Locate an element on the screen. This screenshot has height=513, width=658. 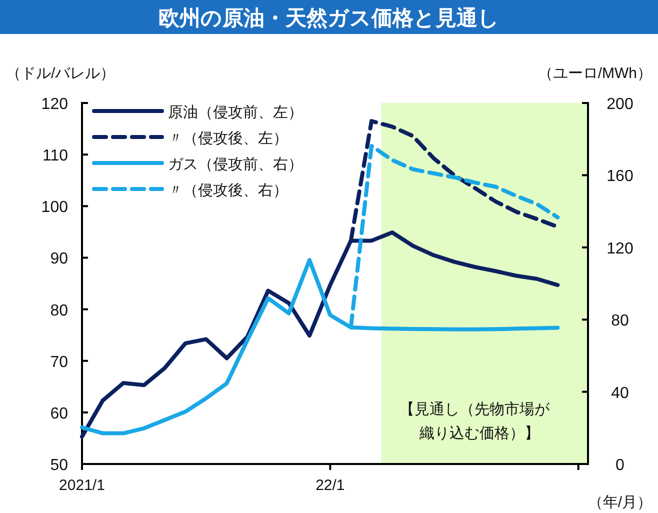
y2-tick-label: 80 is located at coordinates (620, 321).